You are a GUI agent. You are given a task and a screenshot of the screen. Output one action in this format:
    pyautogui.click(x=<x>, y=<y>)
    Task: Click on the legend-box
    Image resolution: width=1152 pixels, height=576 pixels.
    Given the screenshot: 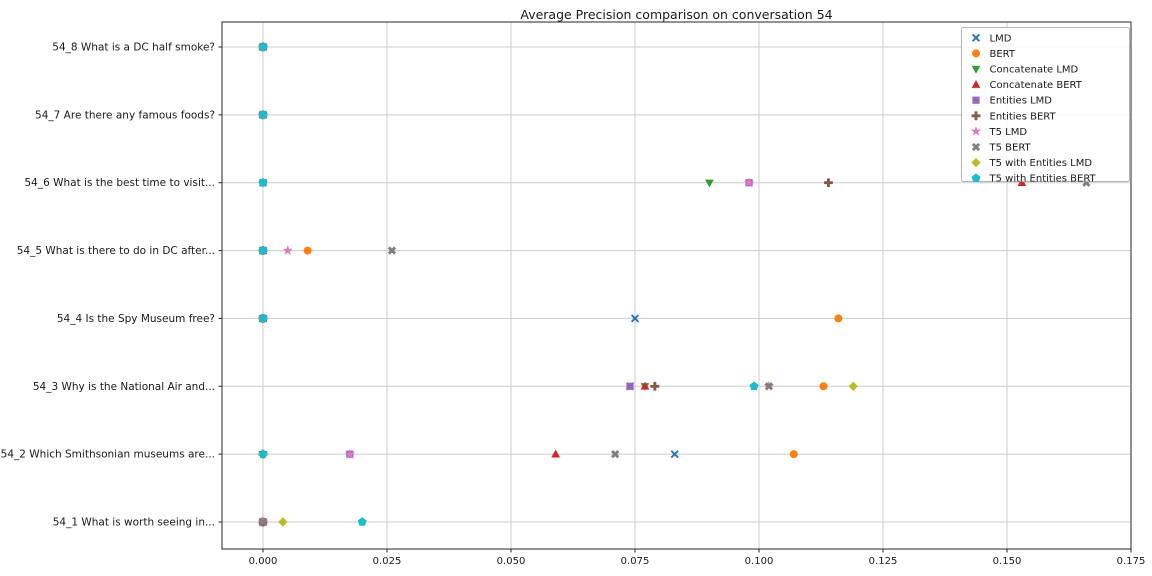 What is the action you would take?
    pyautogui.click(x=1045, y=104)
    